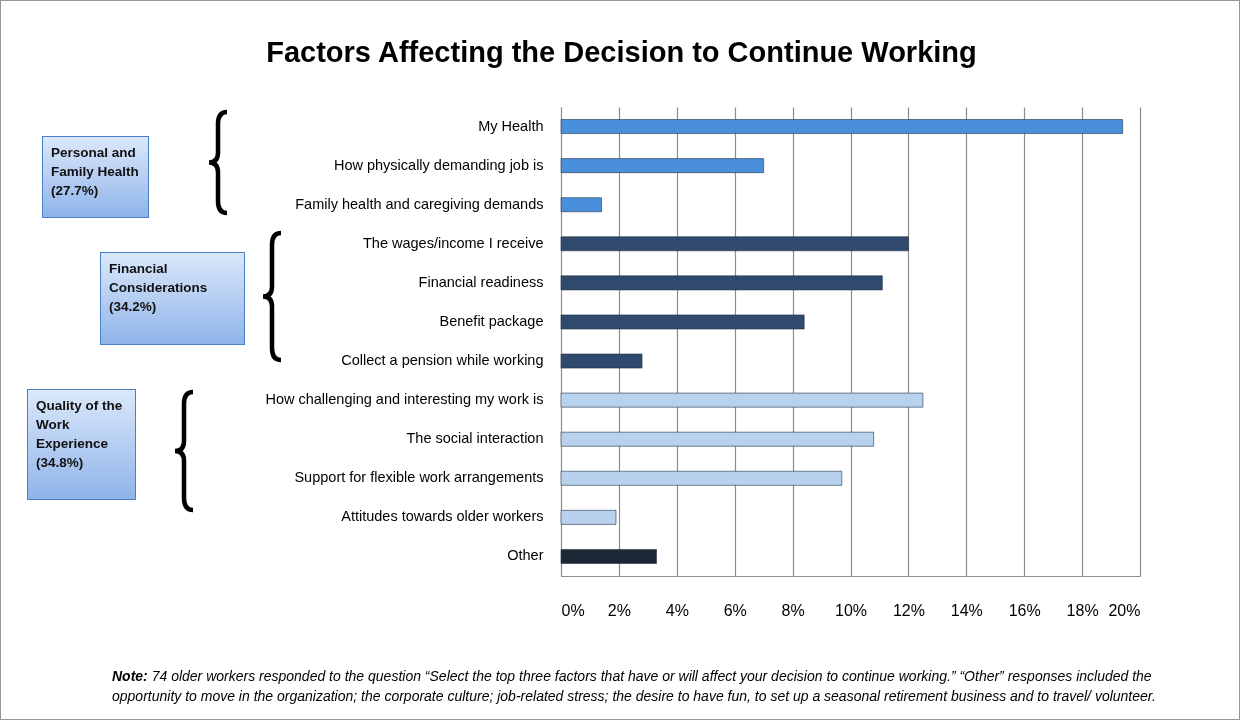  I want to click on x-tick-label: 18%, so click(1082, 610).